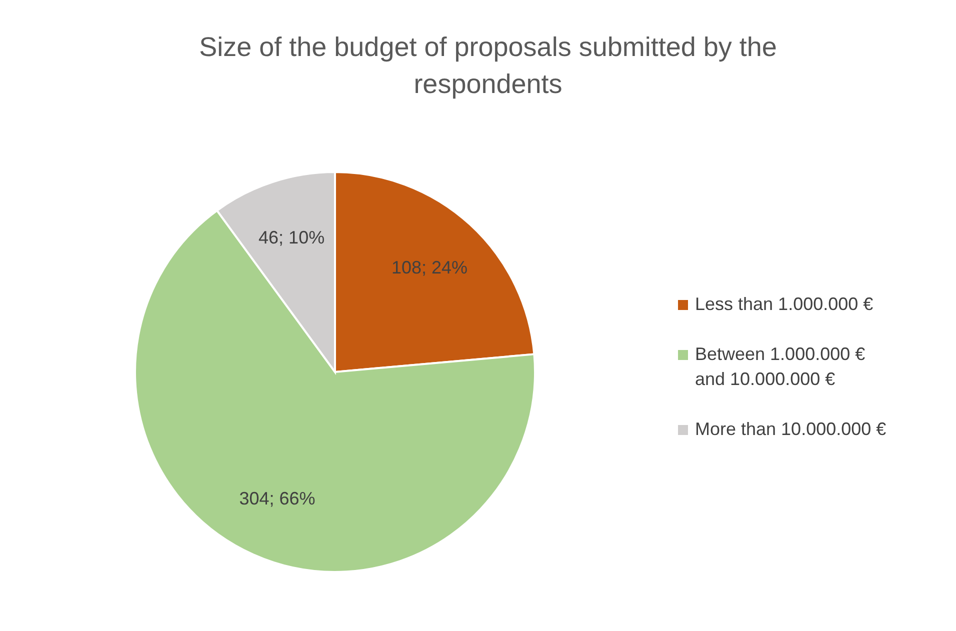 This screenshot has width=956, height=631. I want to click on legend-label: Between 1.000.000 € and 10.000.000 €, so click(780, 366).